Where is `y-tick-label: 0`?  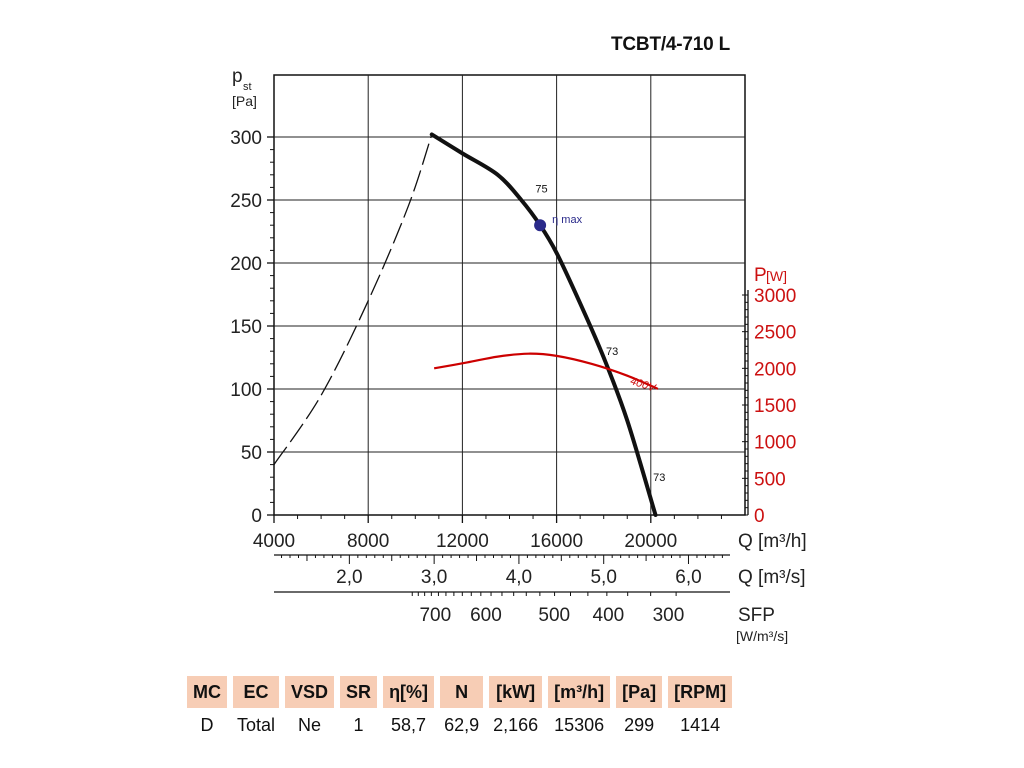 y-tick-label: 0 is located at coordinates (256, 516).